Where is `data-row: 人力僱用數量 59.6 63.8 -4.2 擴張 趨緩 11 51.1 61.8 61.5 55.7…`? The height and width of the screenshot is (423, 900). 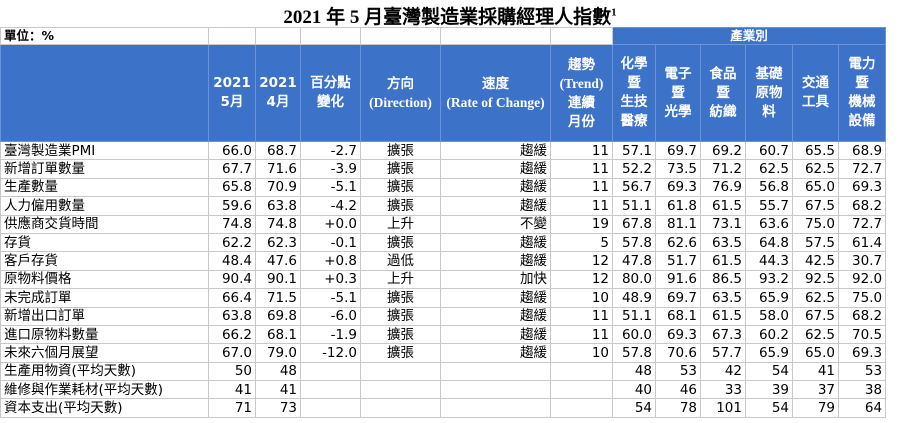 data-row: 人力僱用數量 59.6 63.8 -4.2 擴張 趨緩 11 51.1 61.8 61.5 55.7… is located at coordinates (443, 206).